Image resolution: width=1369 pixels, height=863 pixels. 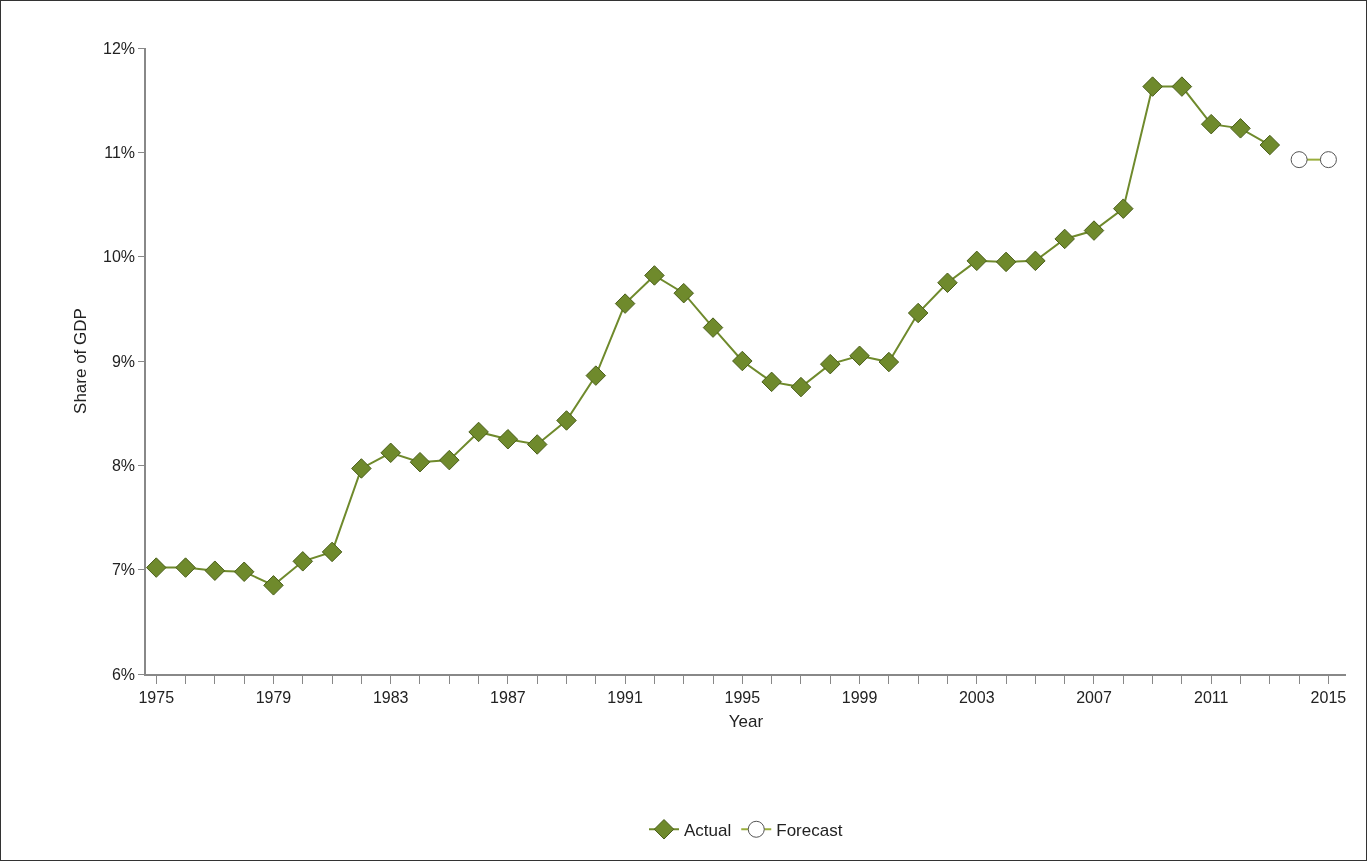 What do you see at coordinates (1328, 697) in the screenshot?
I see `x-tick-label: 2015` at bounding box center [1328, 697].